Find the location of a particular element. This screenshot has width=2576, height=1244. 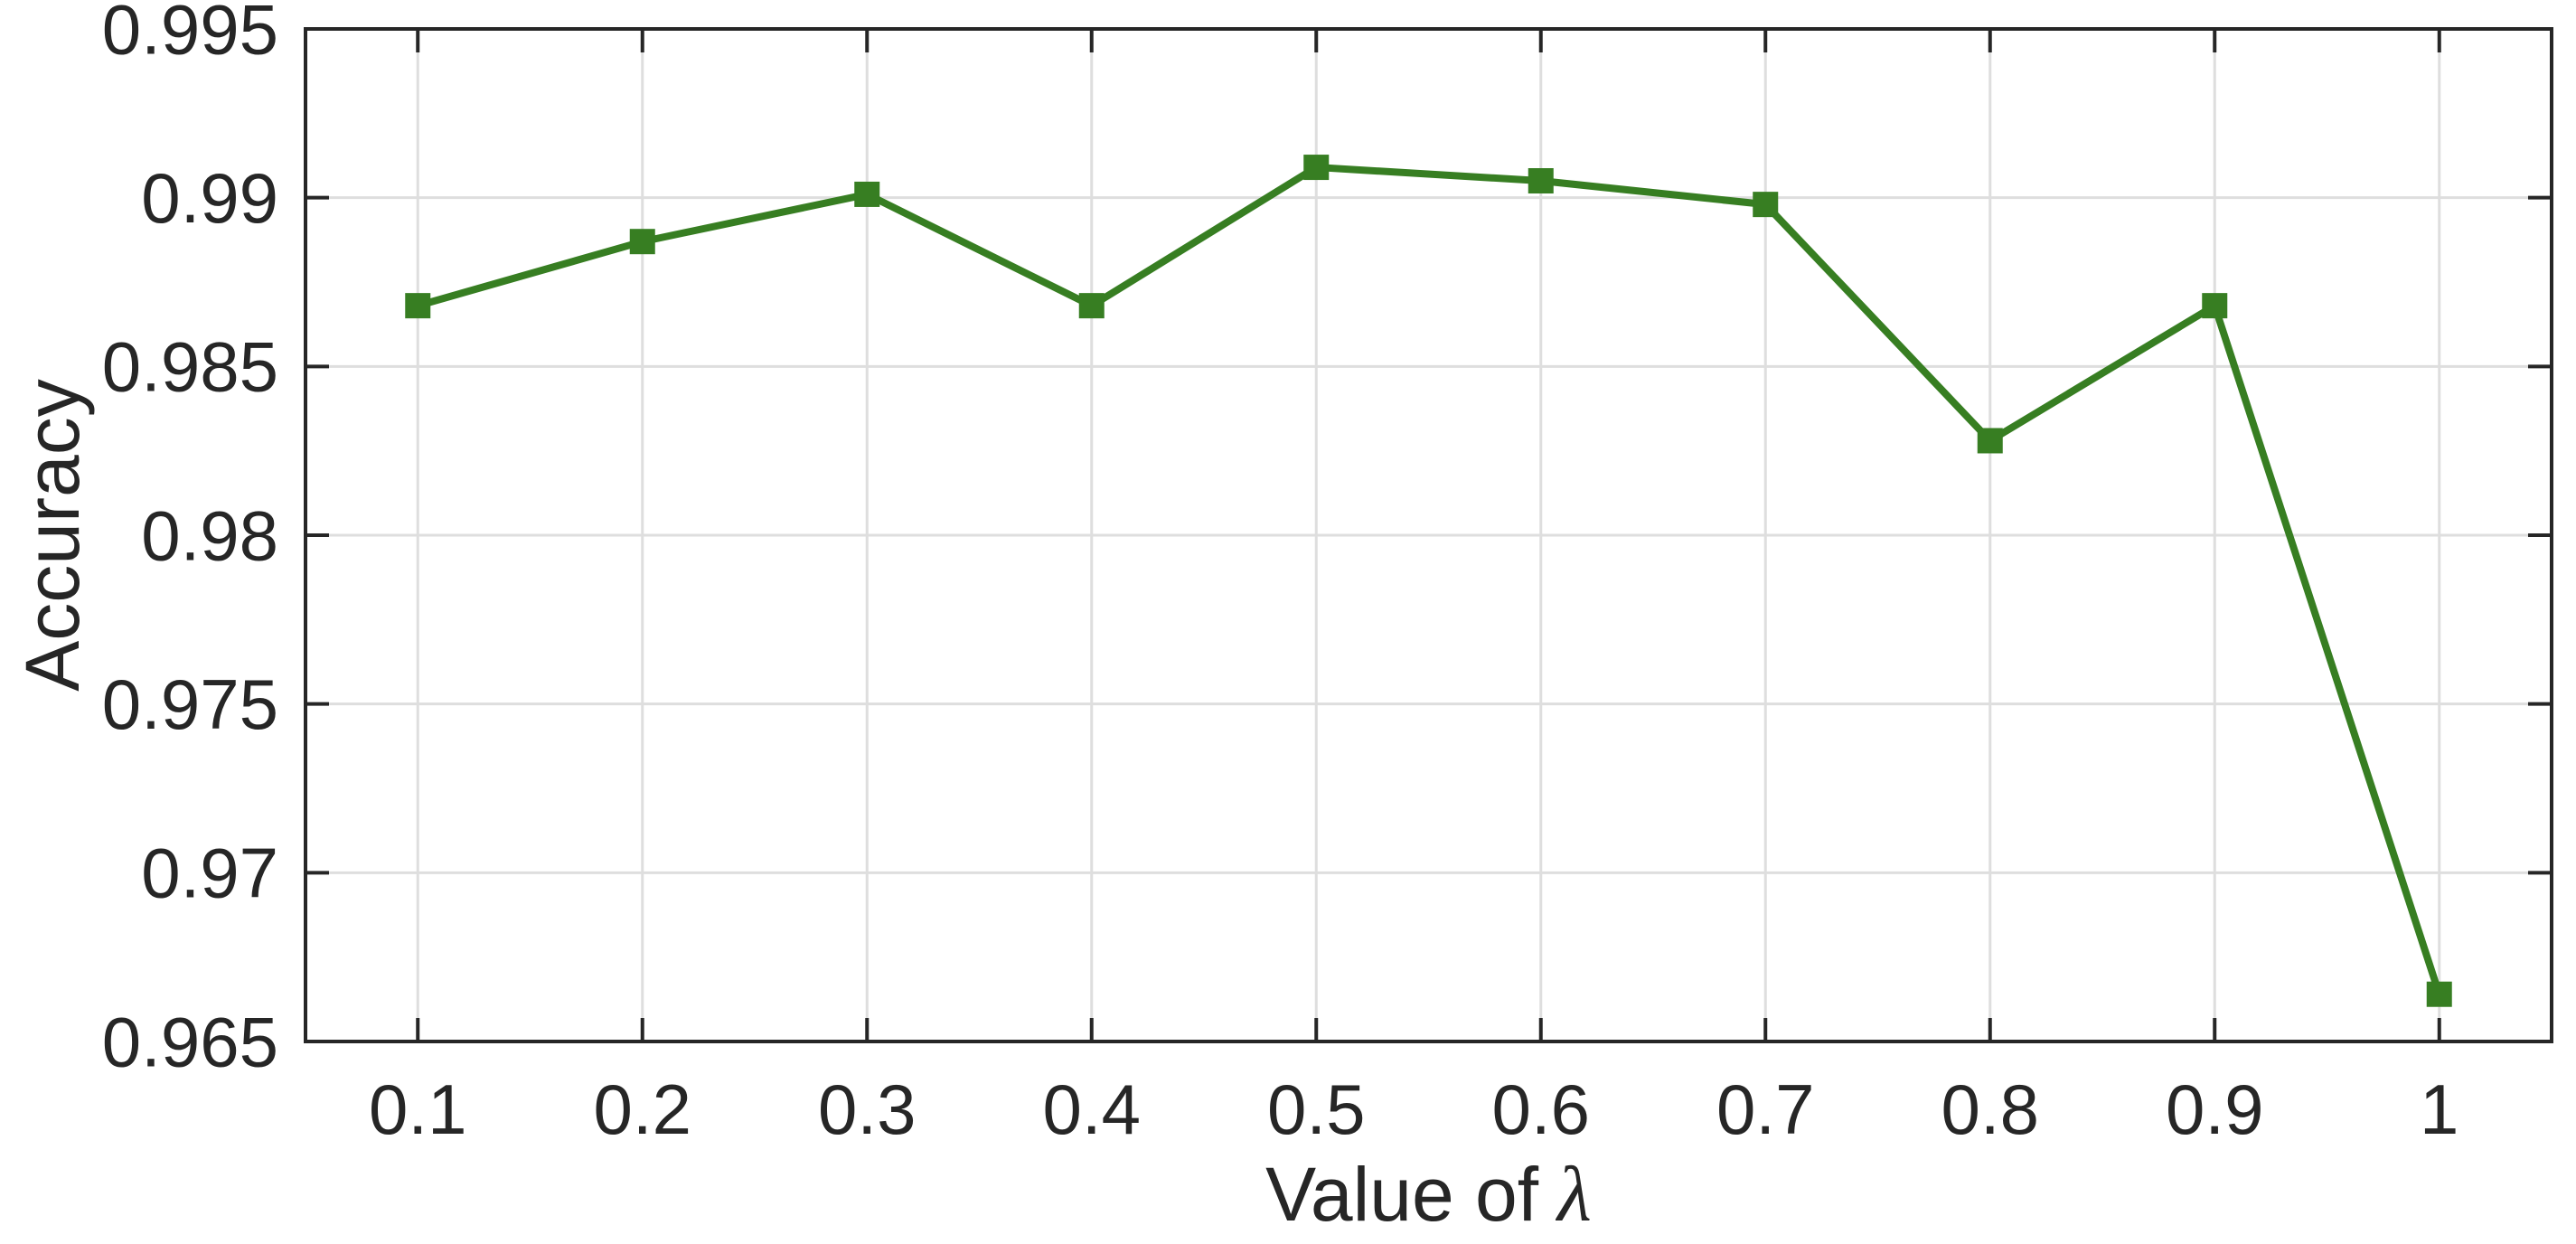

x-tick-label: 0.8 is located at coordinates (1990, 1109).